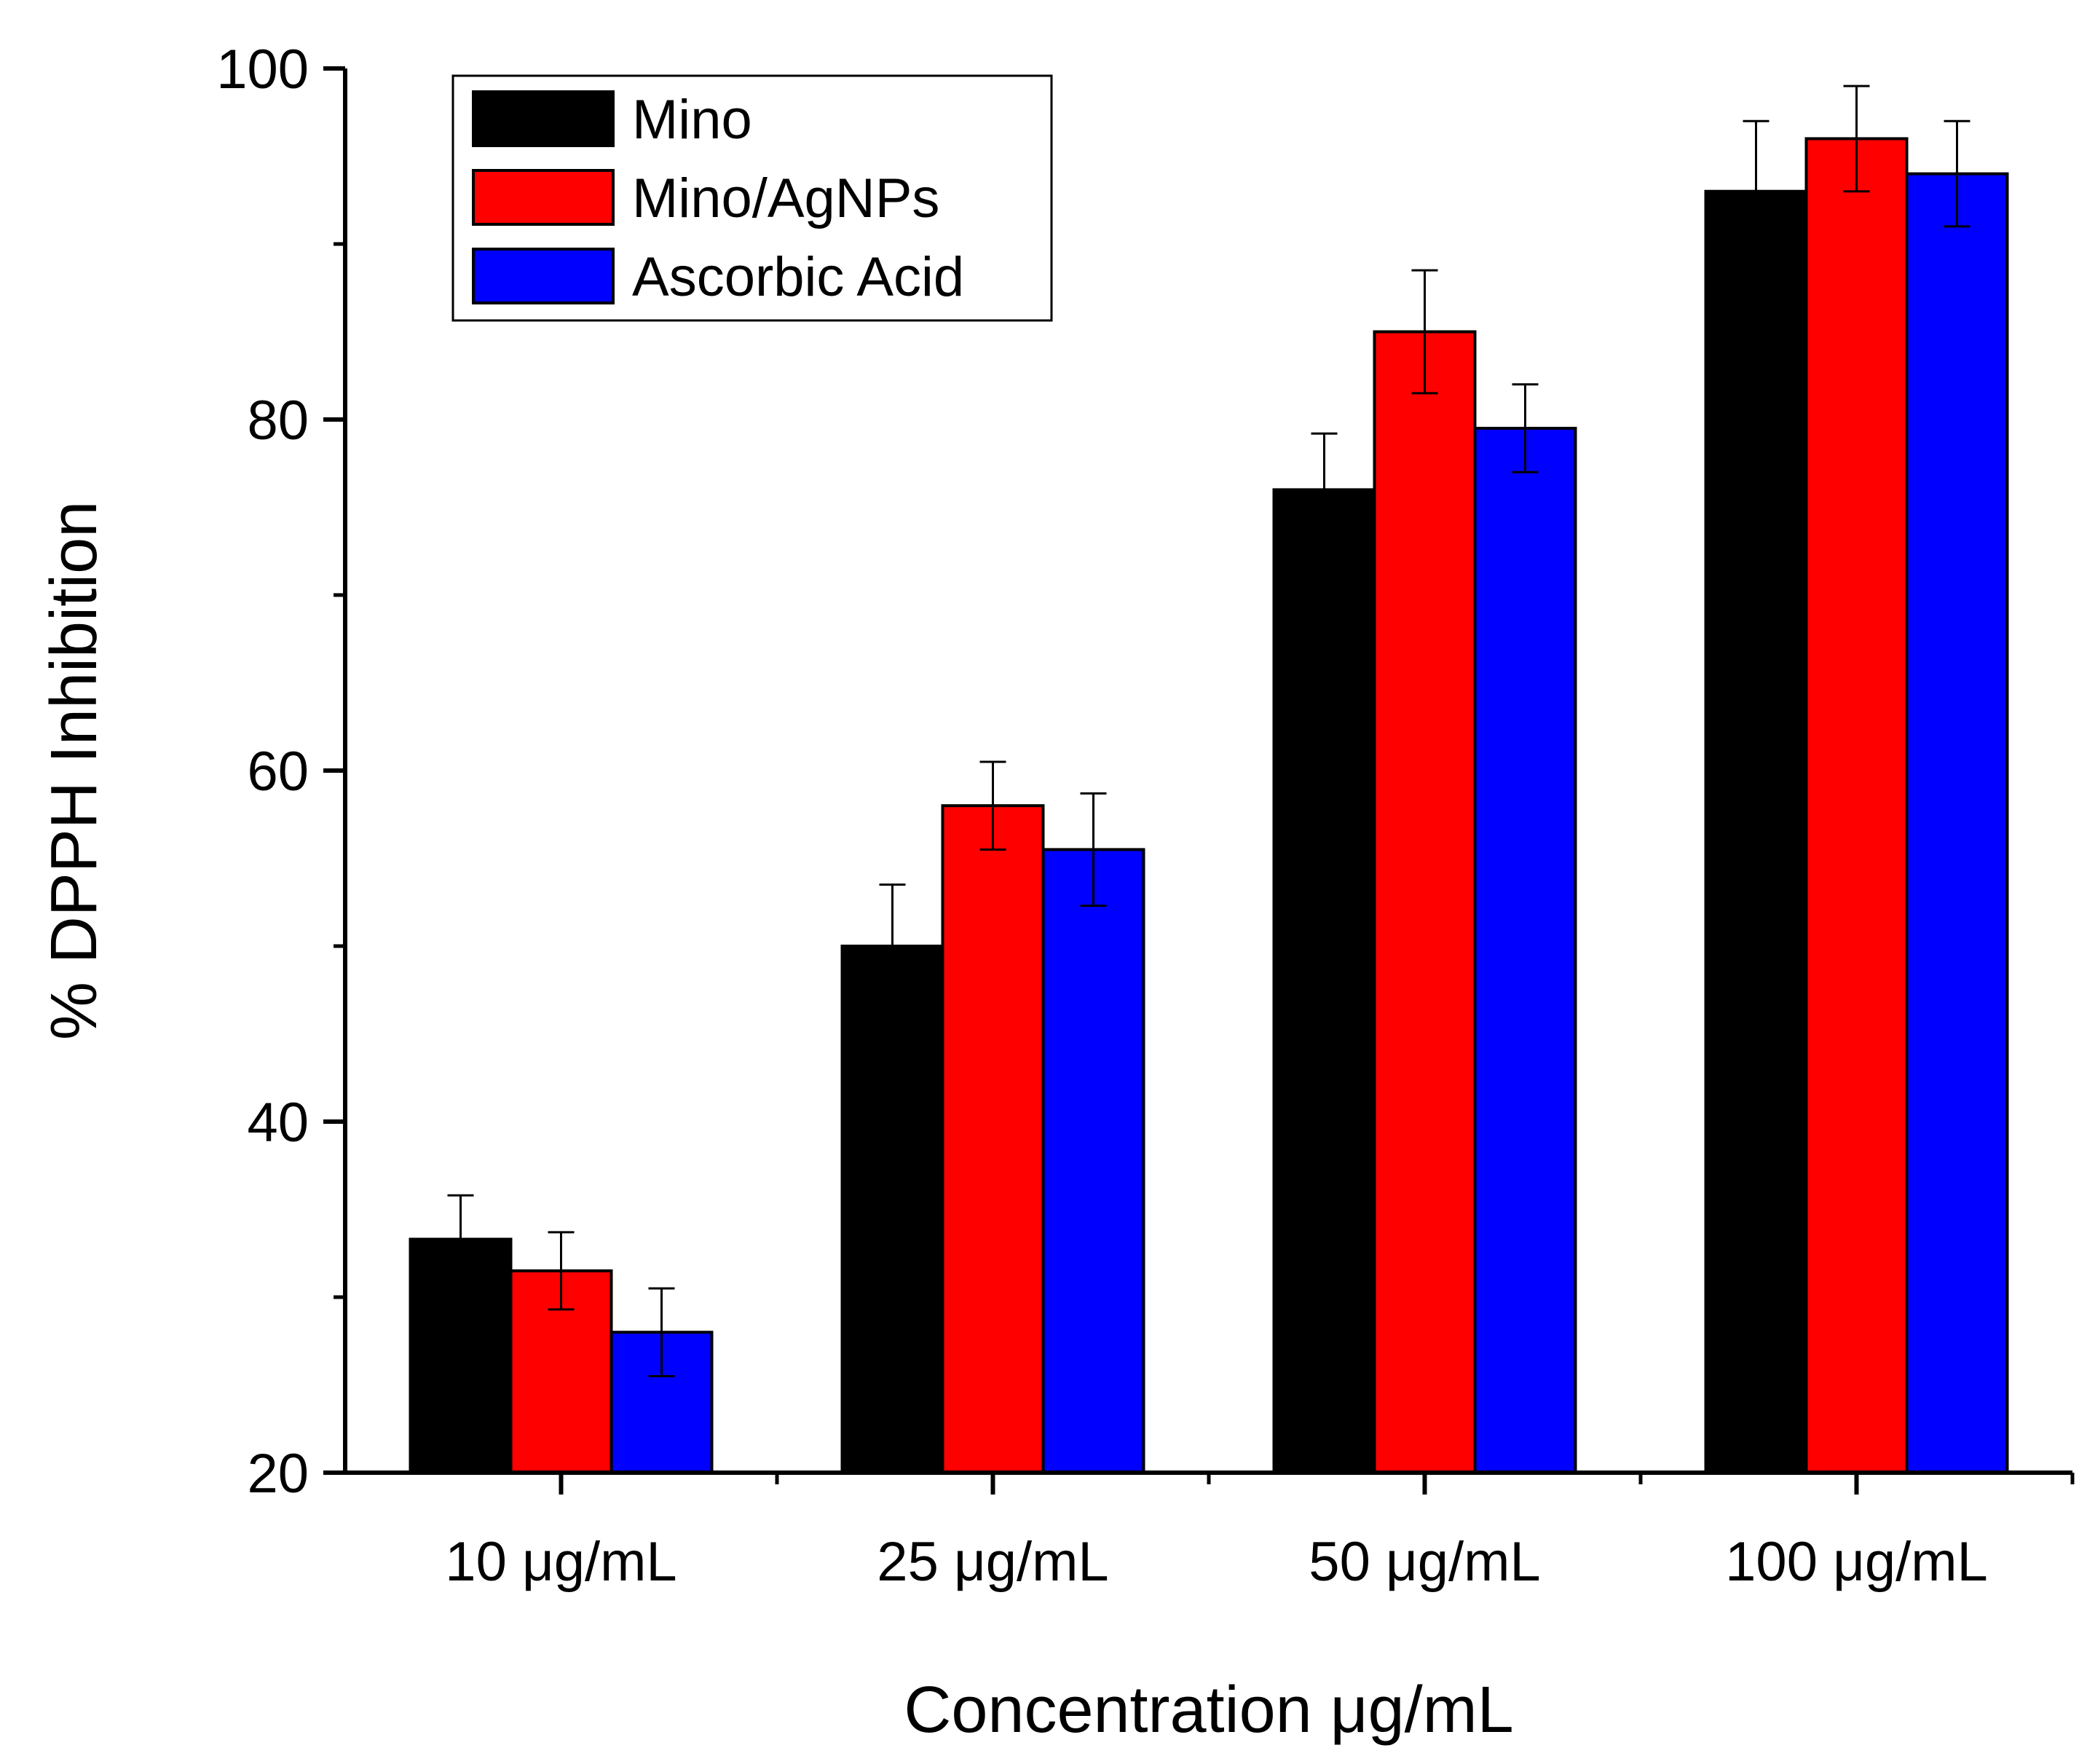 The height and width of the screenshot is (1764, 2087). I want to click on legend-label-ascorbic-acid: Ascorbic Acid, so click(798, 277).